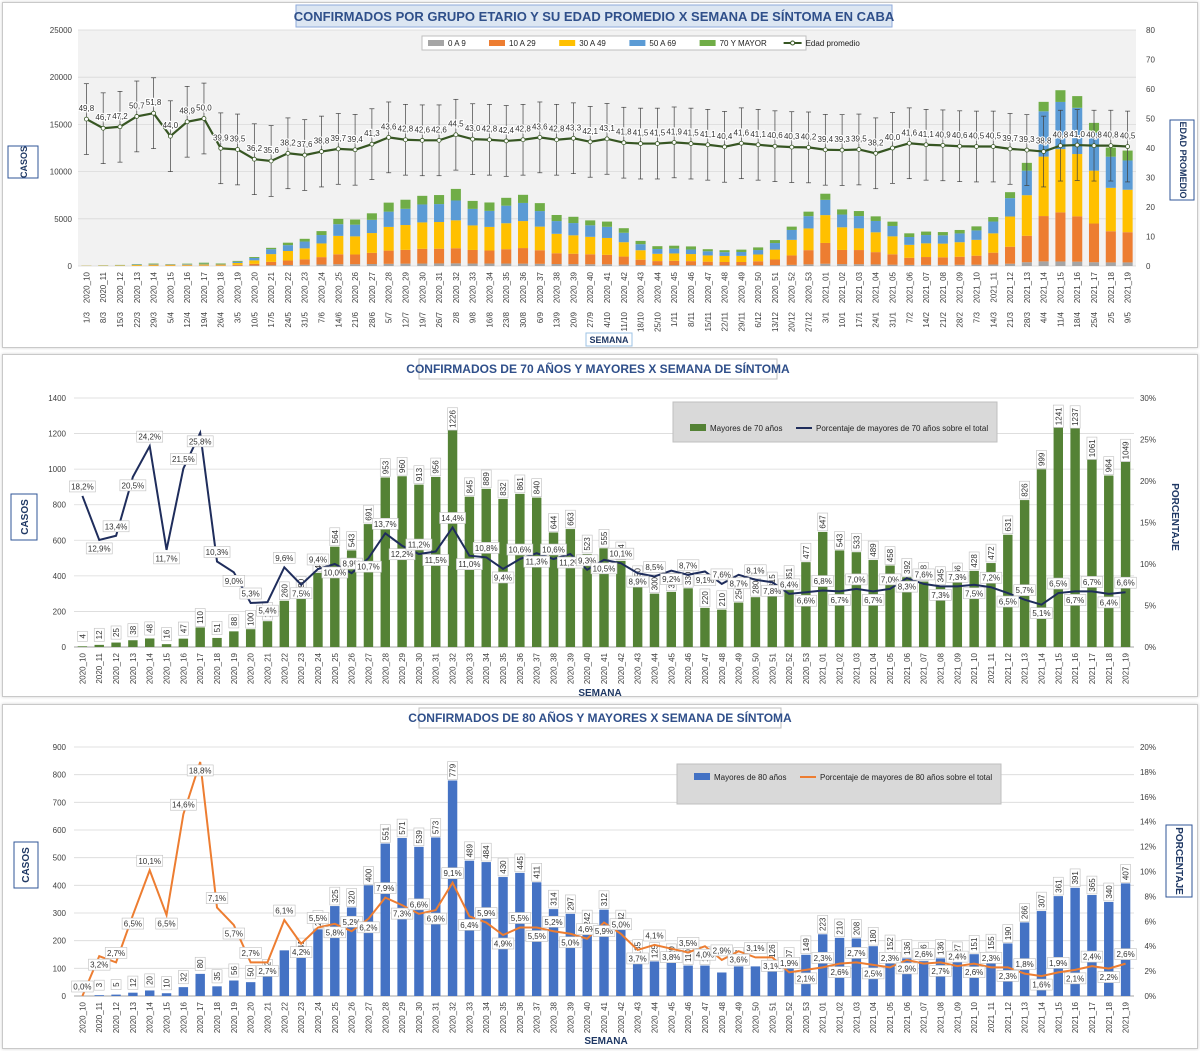 The image size is (1200, 1051). What do you see at coordinates (890, 668) in the screenshot?
I see `x-tick-week: 2021_05` at bounding box center [890, 668].